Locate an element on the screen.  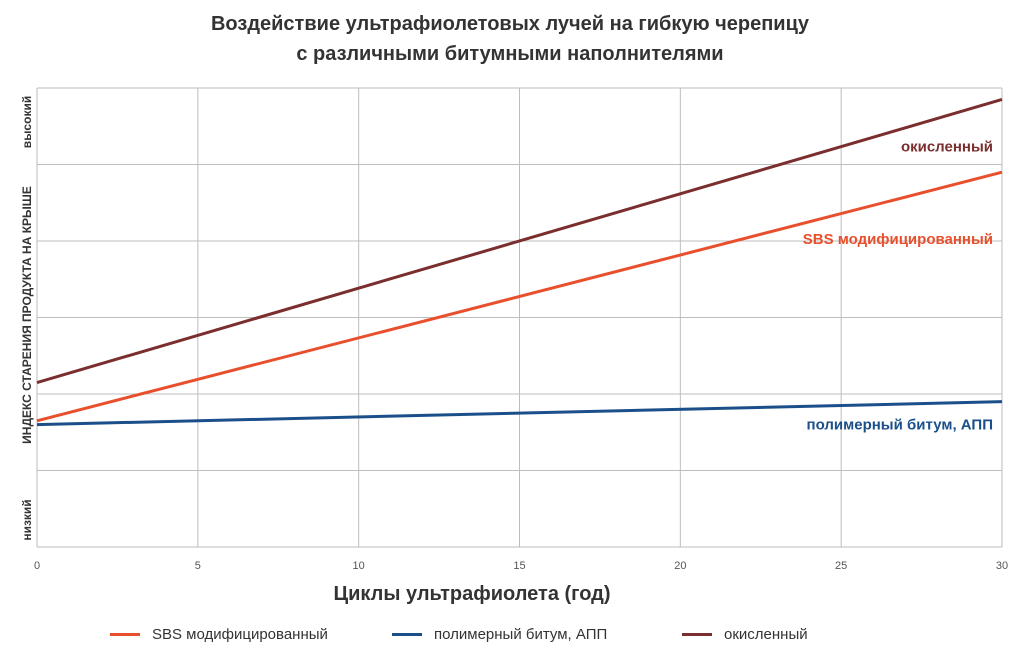
x-axis-label: Циклы ультрафиолета (год) is located at coordinates (471, 594).